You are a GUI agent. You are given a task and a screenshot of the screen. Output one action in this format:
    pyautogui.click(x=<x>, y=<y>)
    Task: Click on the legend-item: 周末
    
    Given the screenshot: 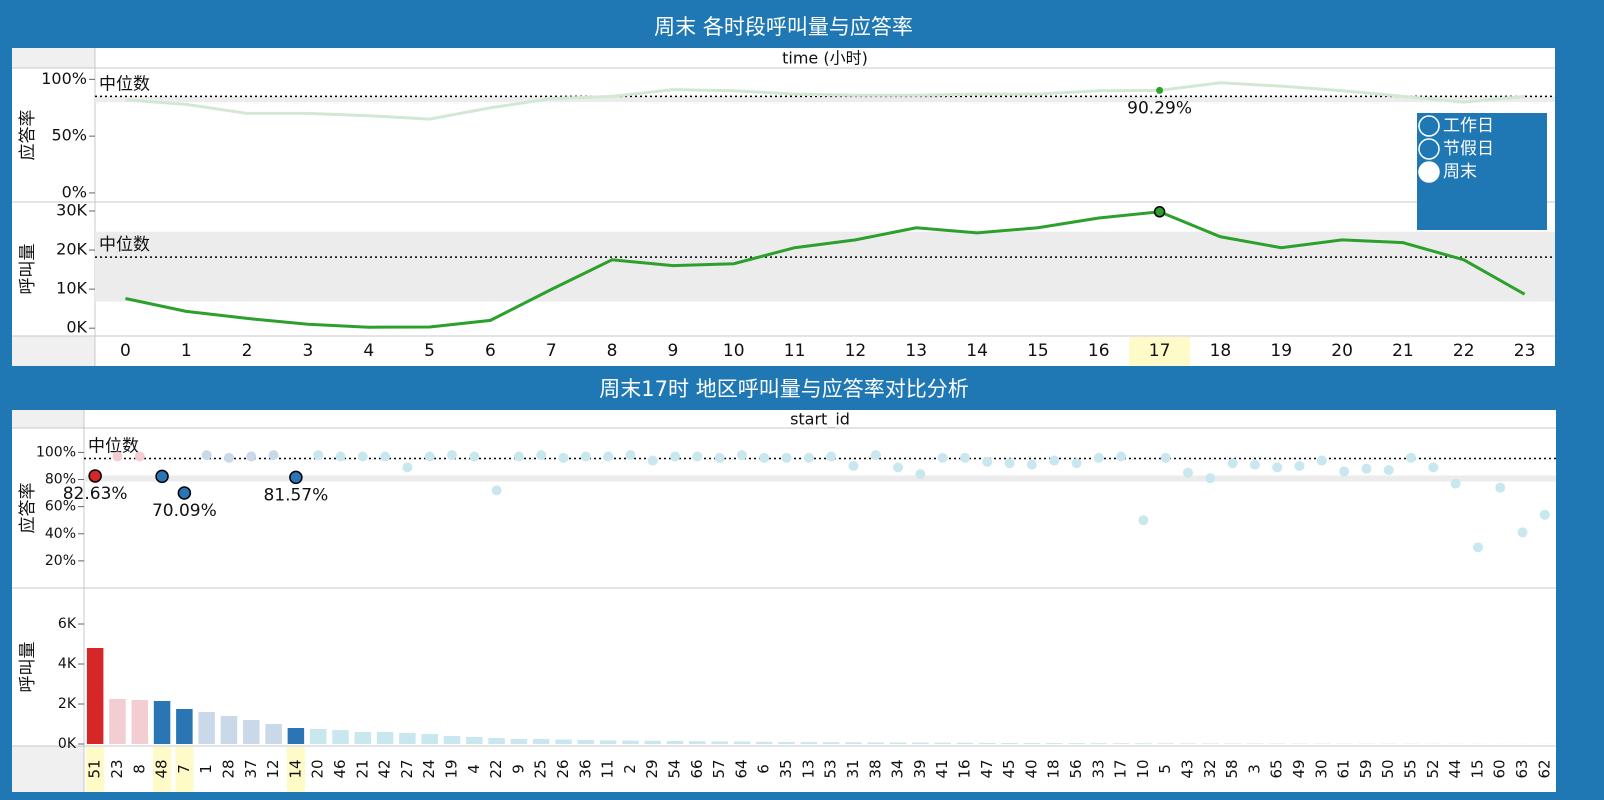 What is the action you would take?
    pyautogui.click(x=1460, y=172)
    